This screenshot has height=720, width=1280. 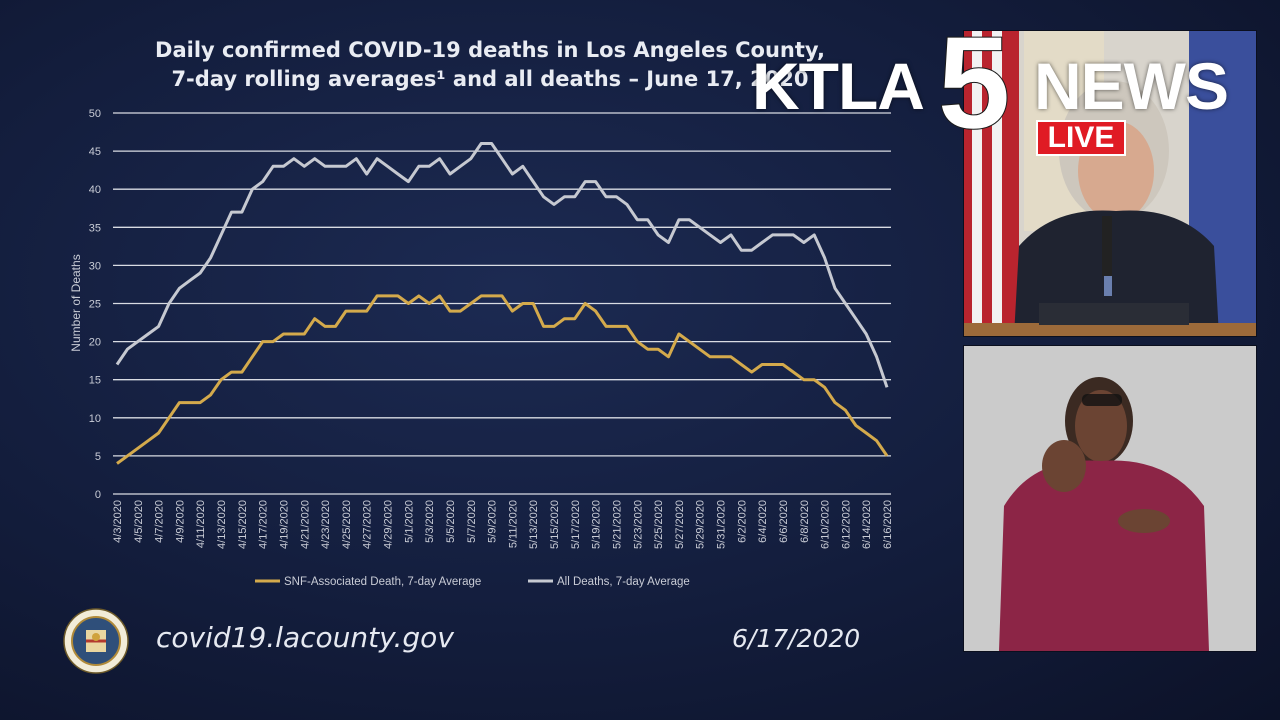 What do you see at coordinates (784, 521) in the screenshot?
I see `x-tick-label: 6/6/2020` at bounding box center [784, 521].